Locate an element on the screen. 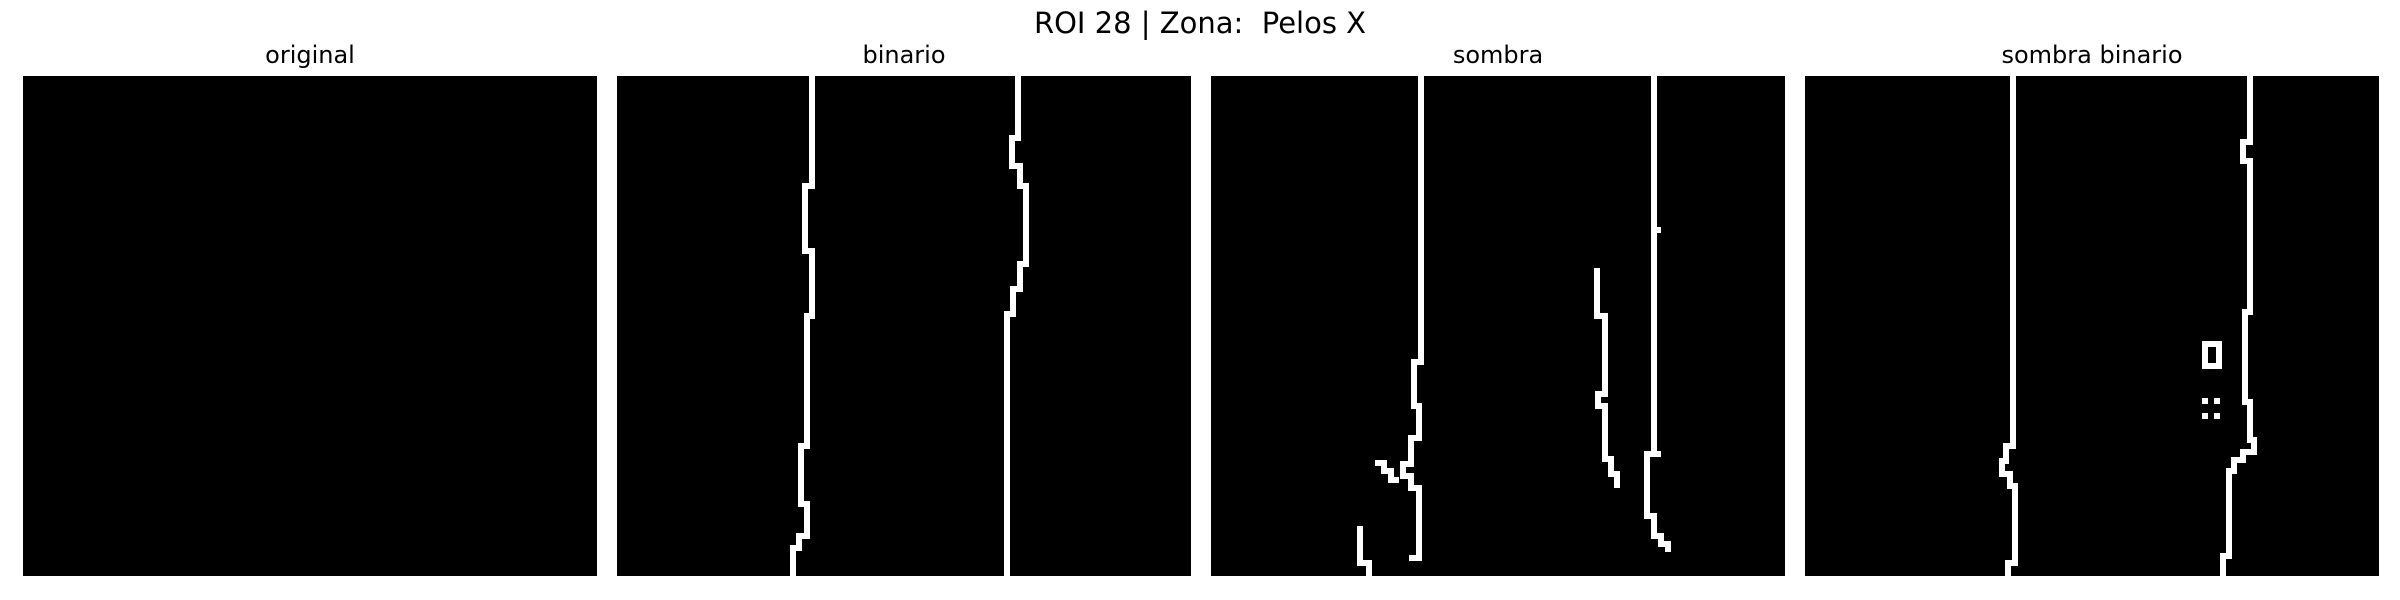 This screenshot has height=600, width=2400. sombra-binario-small-square is located at coordinates (2212, 355).